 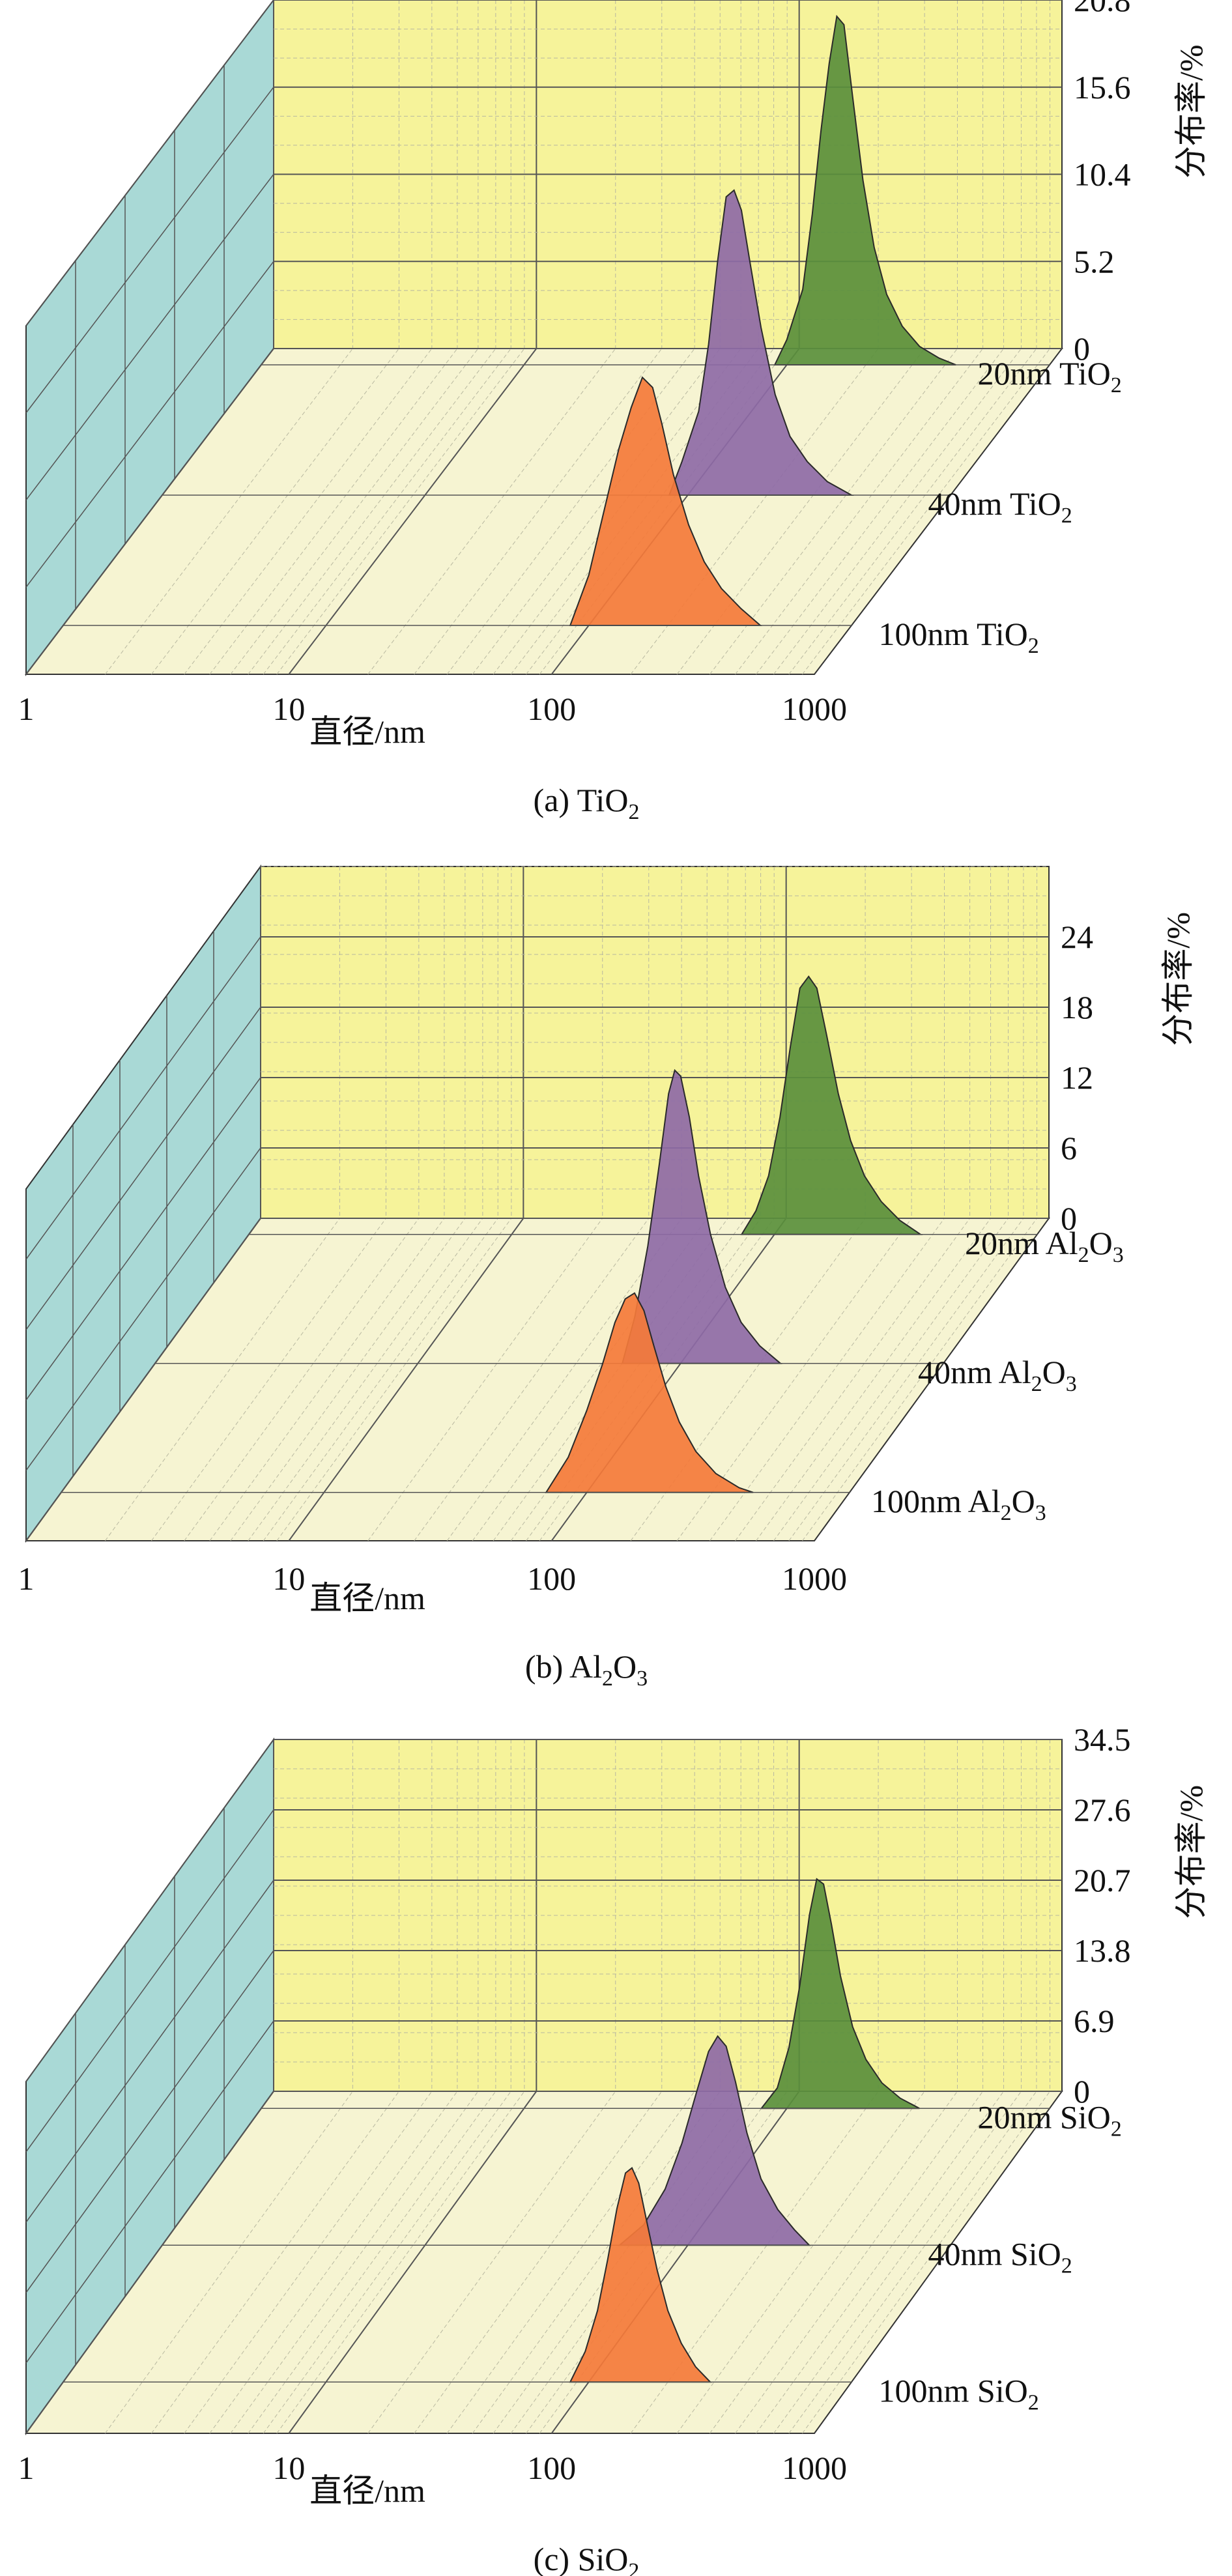 I want to click on z-tick-label: 6, so click(x=1069, y=1148).